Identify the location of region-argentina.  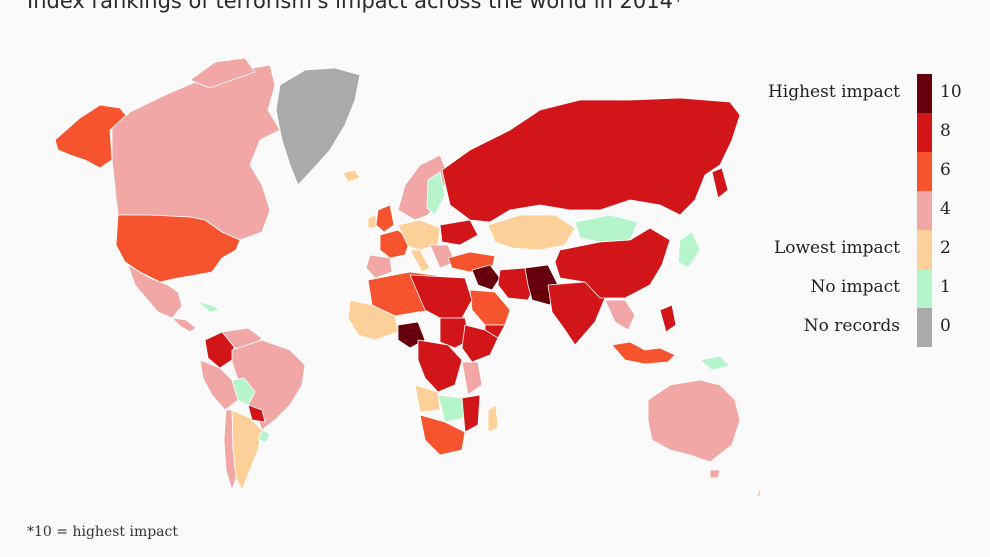
(247, 450).